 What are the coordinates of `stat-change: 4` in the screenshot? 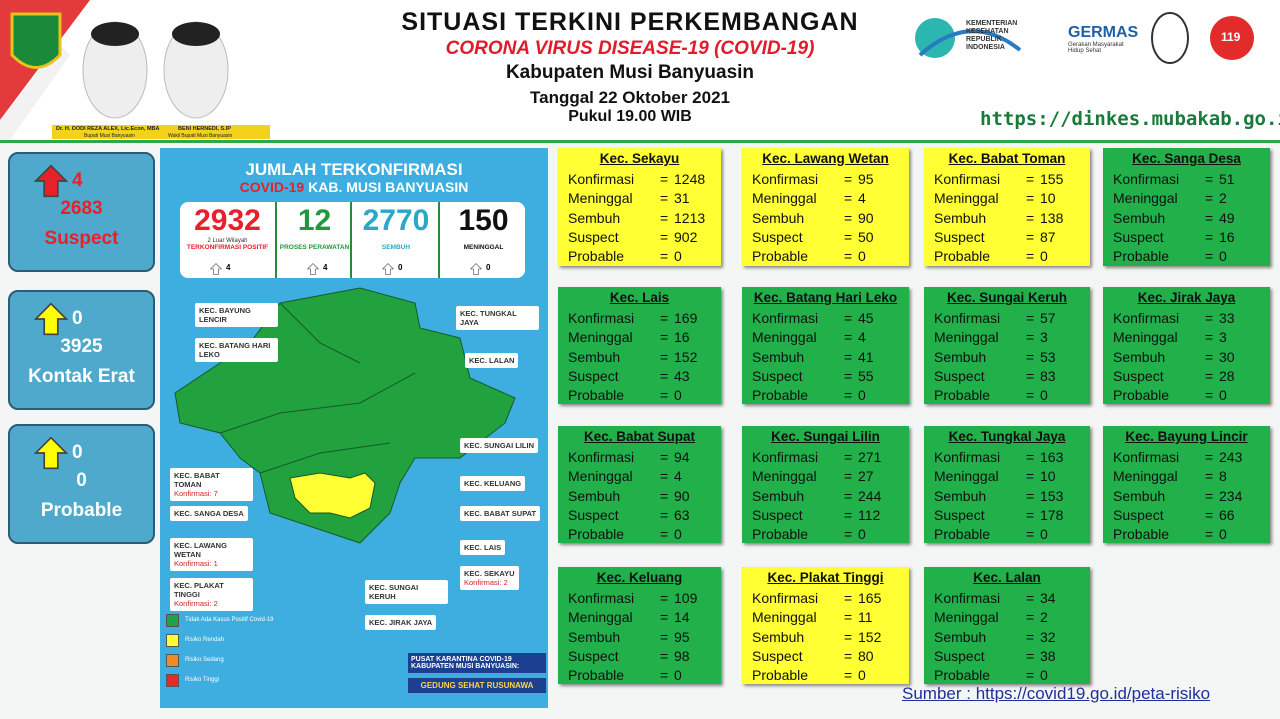 It's located at (228, 267).